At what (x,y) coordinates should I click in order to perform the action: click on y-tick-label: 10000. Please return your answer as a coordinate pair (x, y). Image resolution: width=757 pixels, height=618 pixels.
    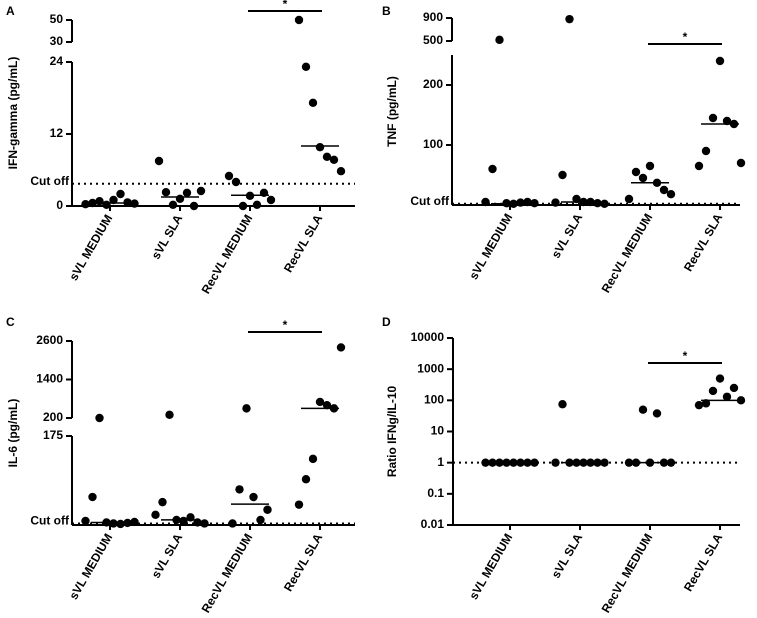
    Looking at the image, I should click on (428, 337).